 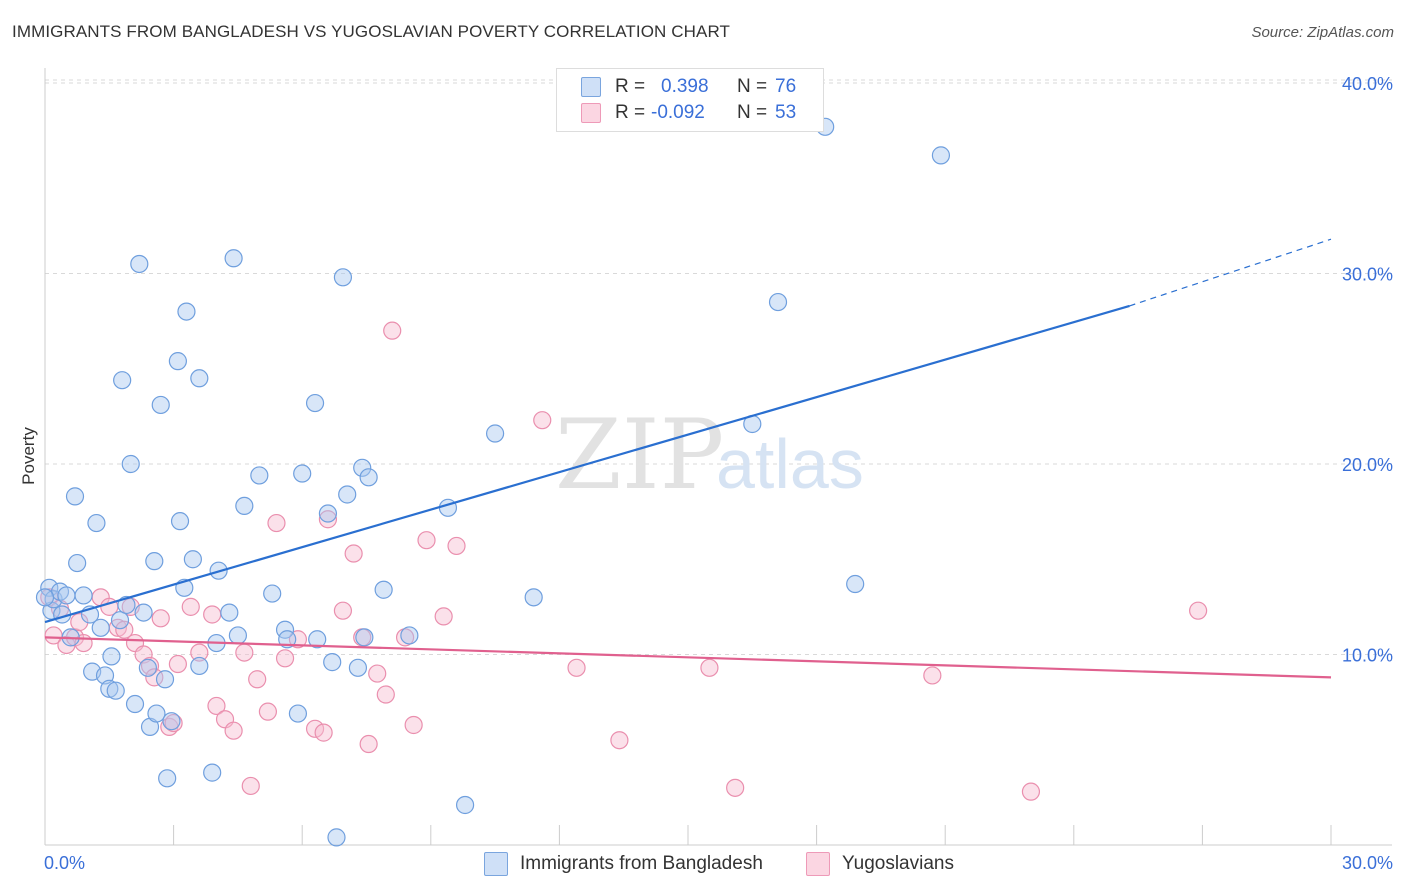 I want to click on series-legend: Immigrants from Bangladesh Yugoslavians, so click(x=703, y=865).